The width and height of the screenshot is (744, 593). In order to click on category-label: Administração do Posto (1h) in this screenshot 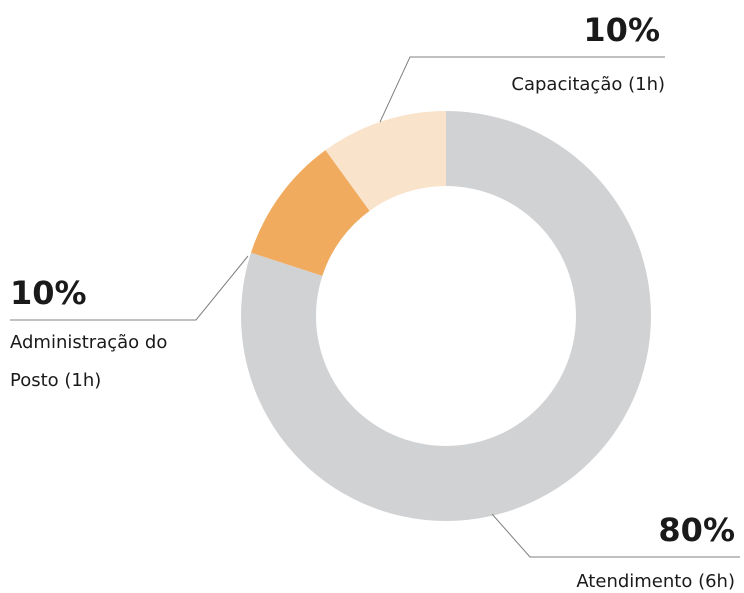, I will do `click(89, 361)`.